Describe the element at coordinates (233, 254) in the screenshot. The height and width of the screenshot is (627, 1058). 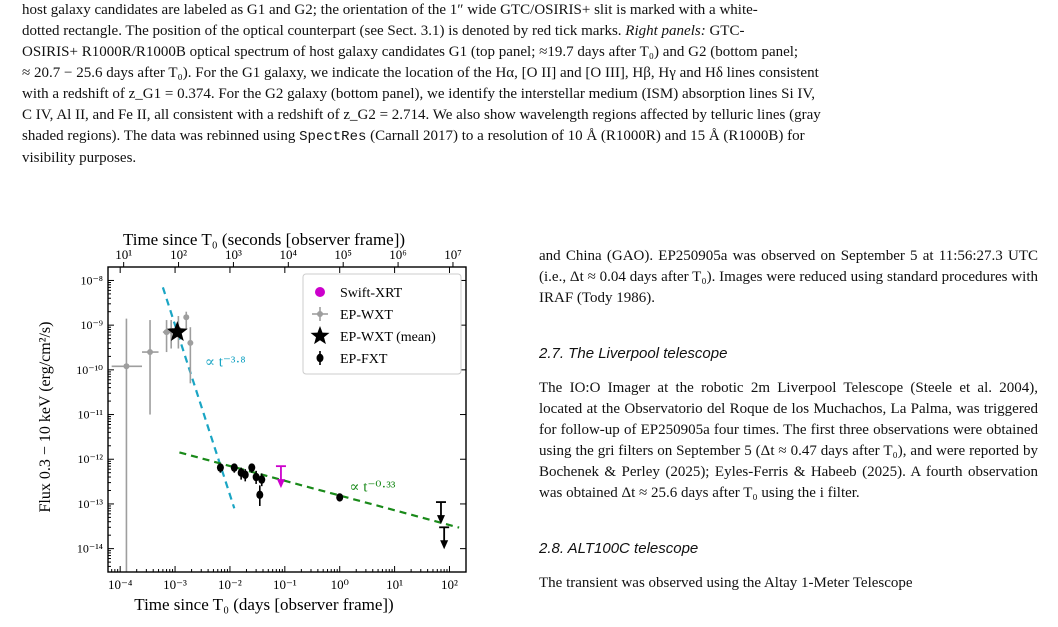
I see `top-tick-label: 10³` at that location.